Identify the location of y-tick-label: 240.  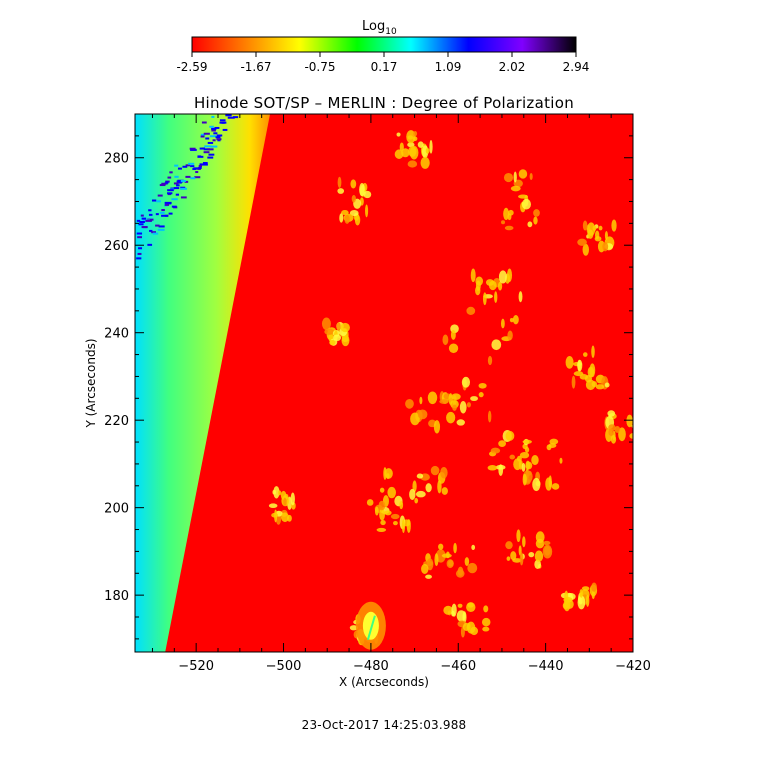
(116, 334).